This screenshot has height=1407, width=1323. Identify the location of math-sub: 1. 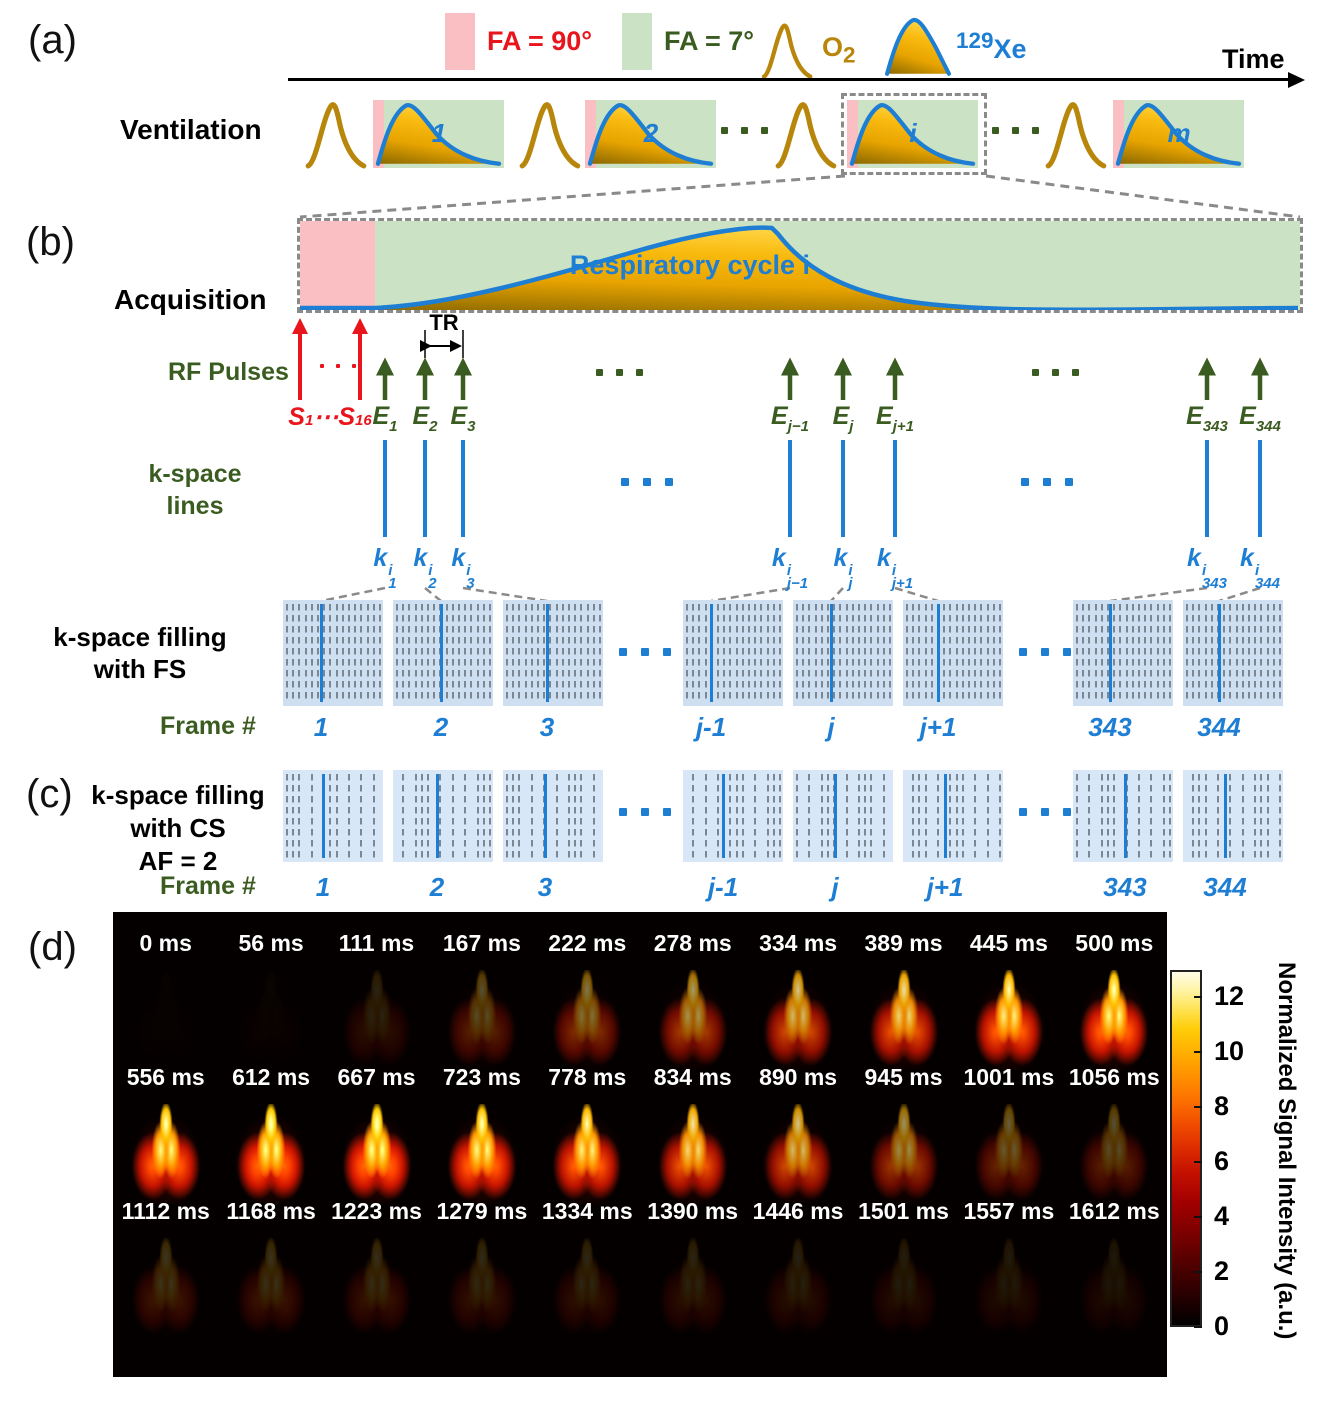
(392, 583).